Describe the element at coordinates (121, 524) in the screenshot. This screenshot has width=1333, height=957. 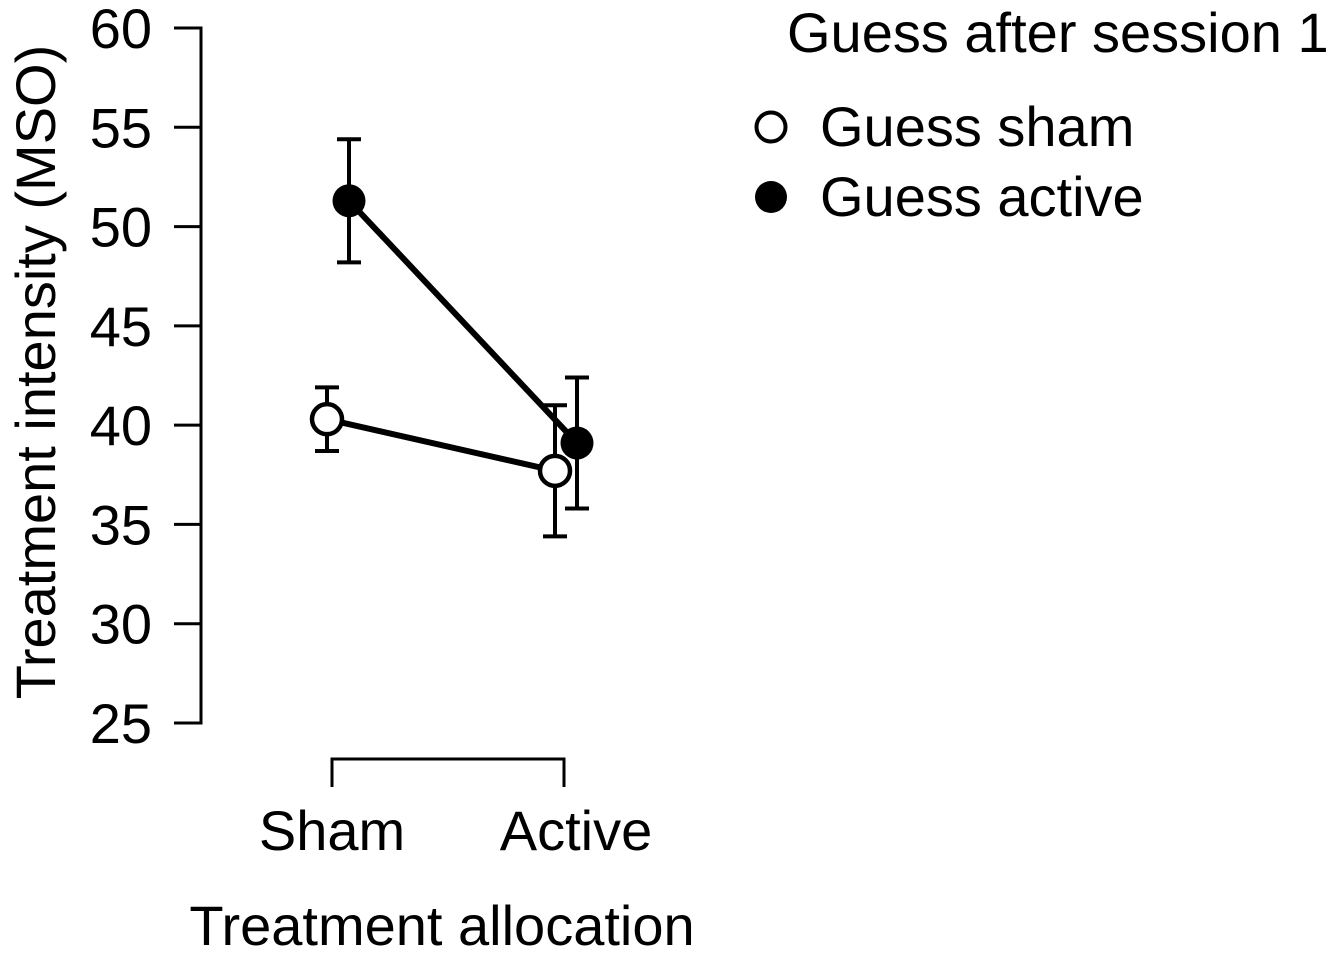
I see `y-tick-label: 35` at that location.